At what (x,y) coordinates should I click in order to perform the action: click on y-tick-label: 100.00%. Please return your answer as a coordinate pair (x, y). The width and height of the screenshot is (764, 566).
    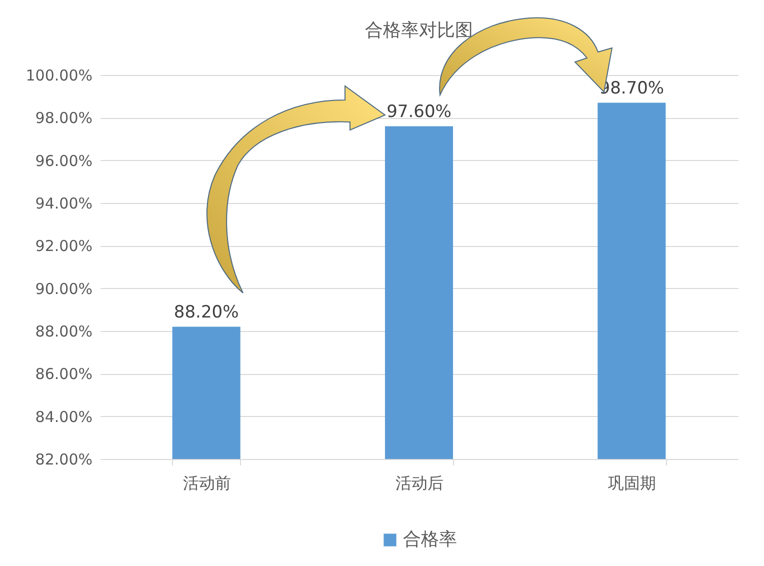
    Looking at the image, I should click on (59, 75).